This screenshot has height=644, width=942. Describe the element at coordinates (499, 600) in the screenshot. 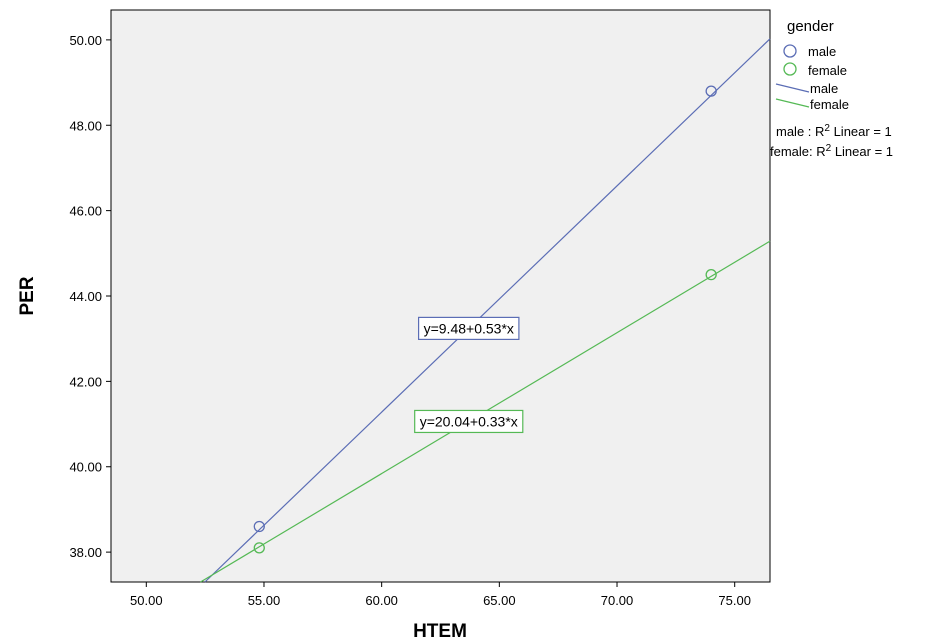

I see `x-tick-label: 65.00` at that location.